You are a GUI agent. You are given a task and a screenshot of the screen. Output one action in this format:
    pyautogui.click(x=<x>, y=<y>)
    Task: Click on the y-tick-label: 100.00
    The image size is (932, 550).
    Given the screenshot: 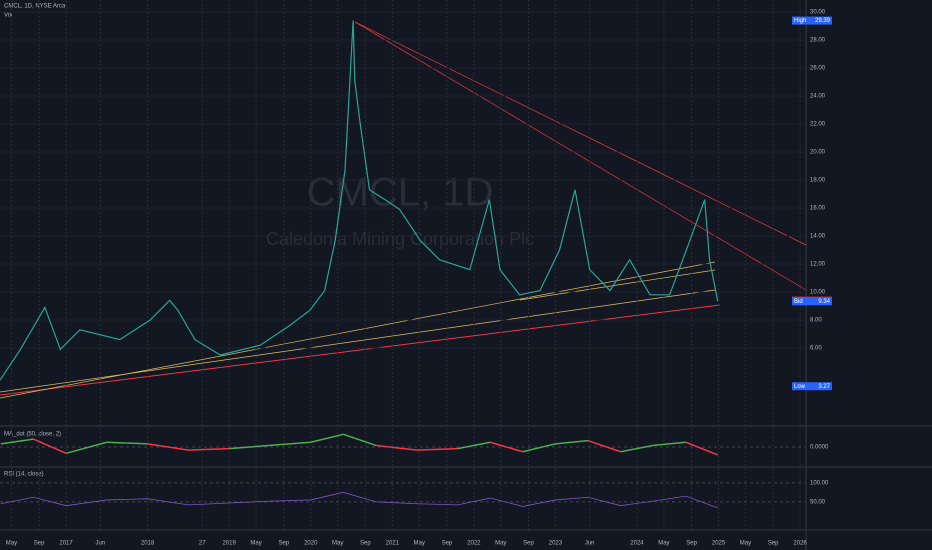 What is the action you would take?
    pyautogui.click(x=819, y=483)
    